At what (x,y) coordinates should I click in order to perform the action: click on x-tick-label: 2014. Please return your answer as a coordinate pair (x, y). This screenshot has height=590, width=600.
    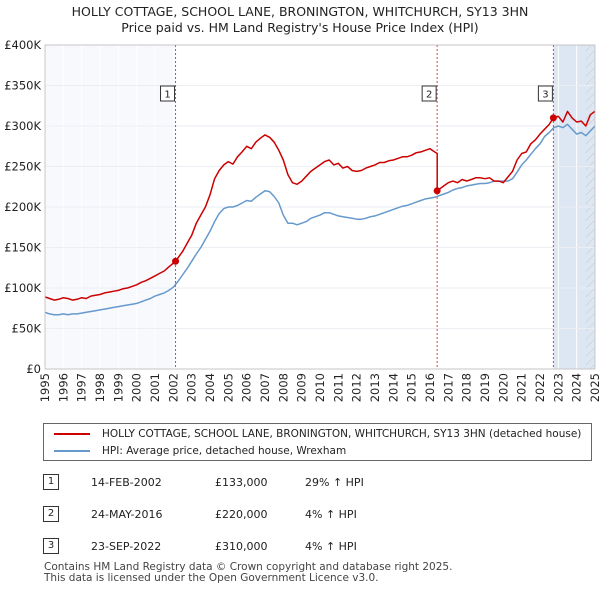
    Looking at the image, I should click on (393, 387).